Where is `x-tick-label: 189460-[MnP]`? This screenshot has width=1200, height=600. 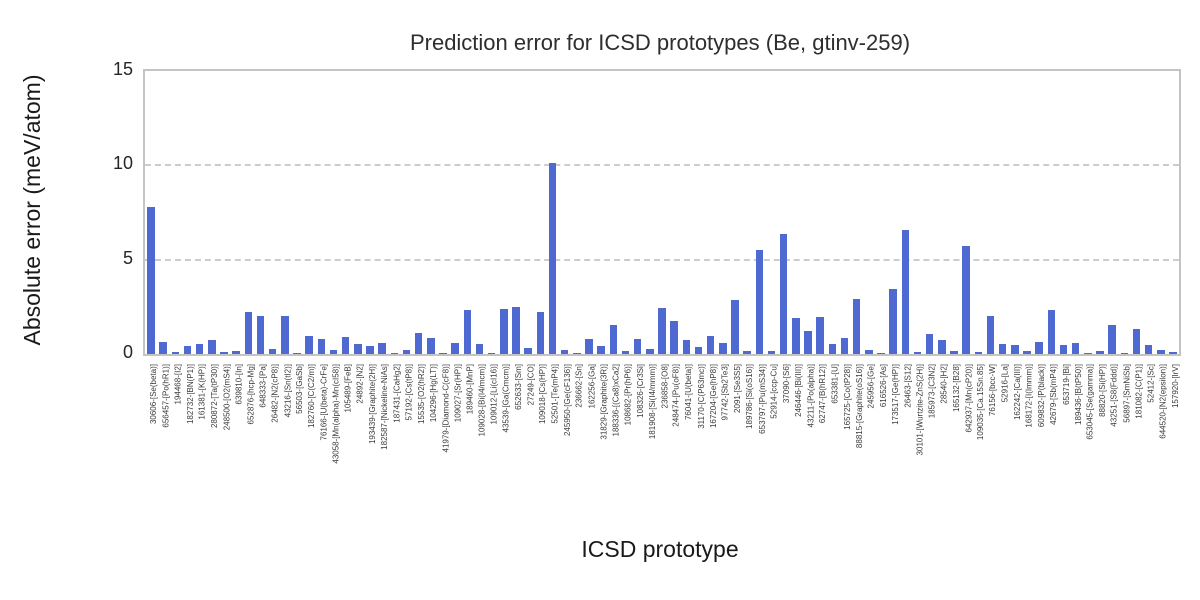 x-tick-label: 189460-[MnP] is located at coordinates (470, 389).